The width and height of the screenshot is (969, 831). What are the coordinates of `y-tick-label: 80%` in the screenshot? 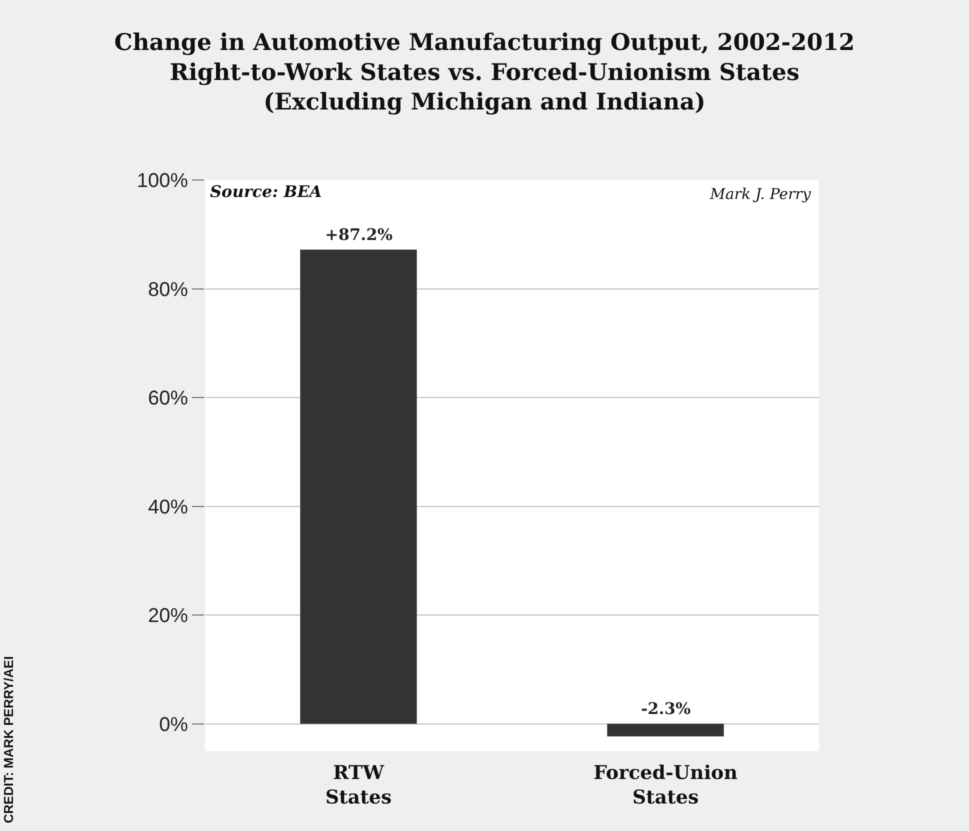 It's located at (168, 289).